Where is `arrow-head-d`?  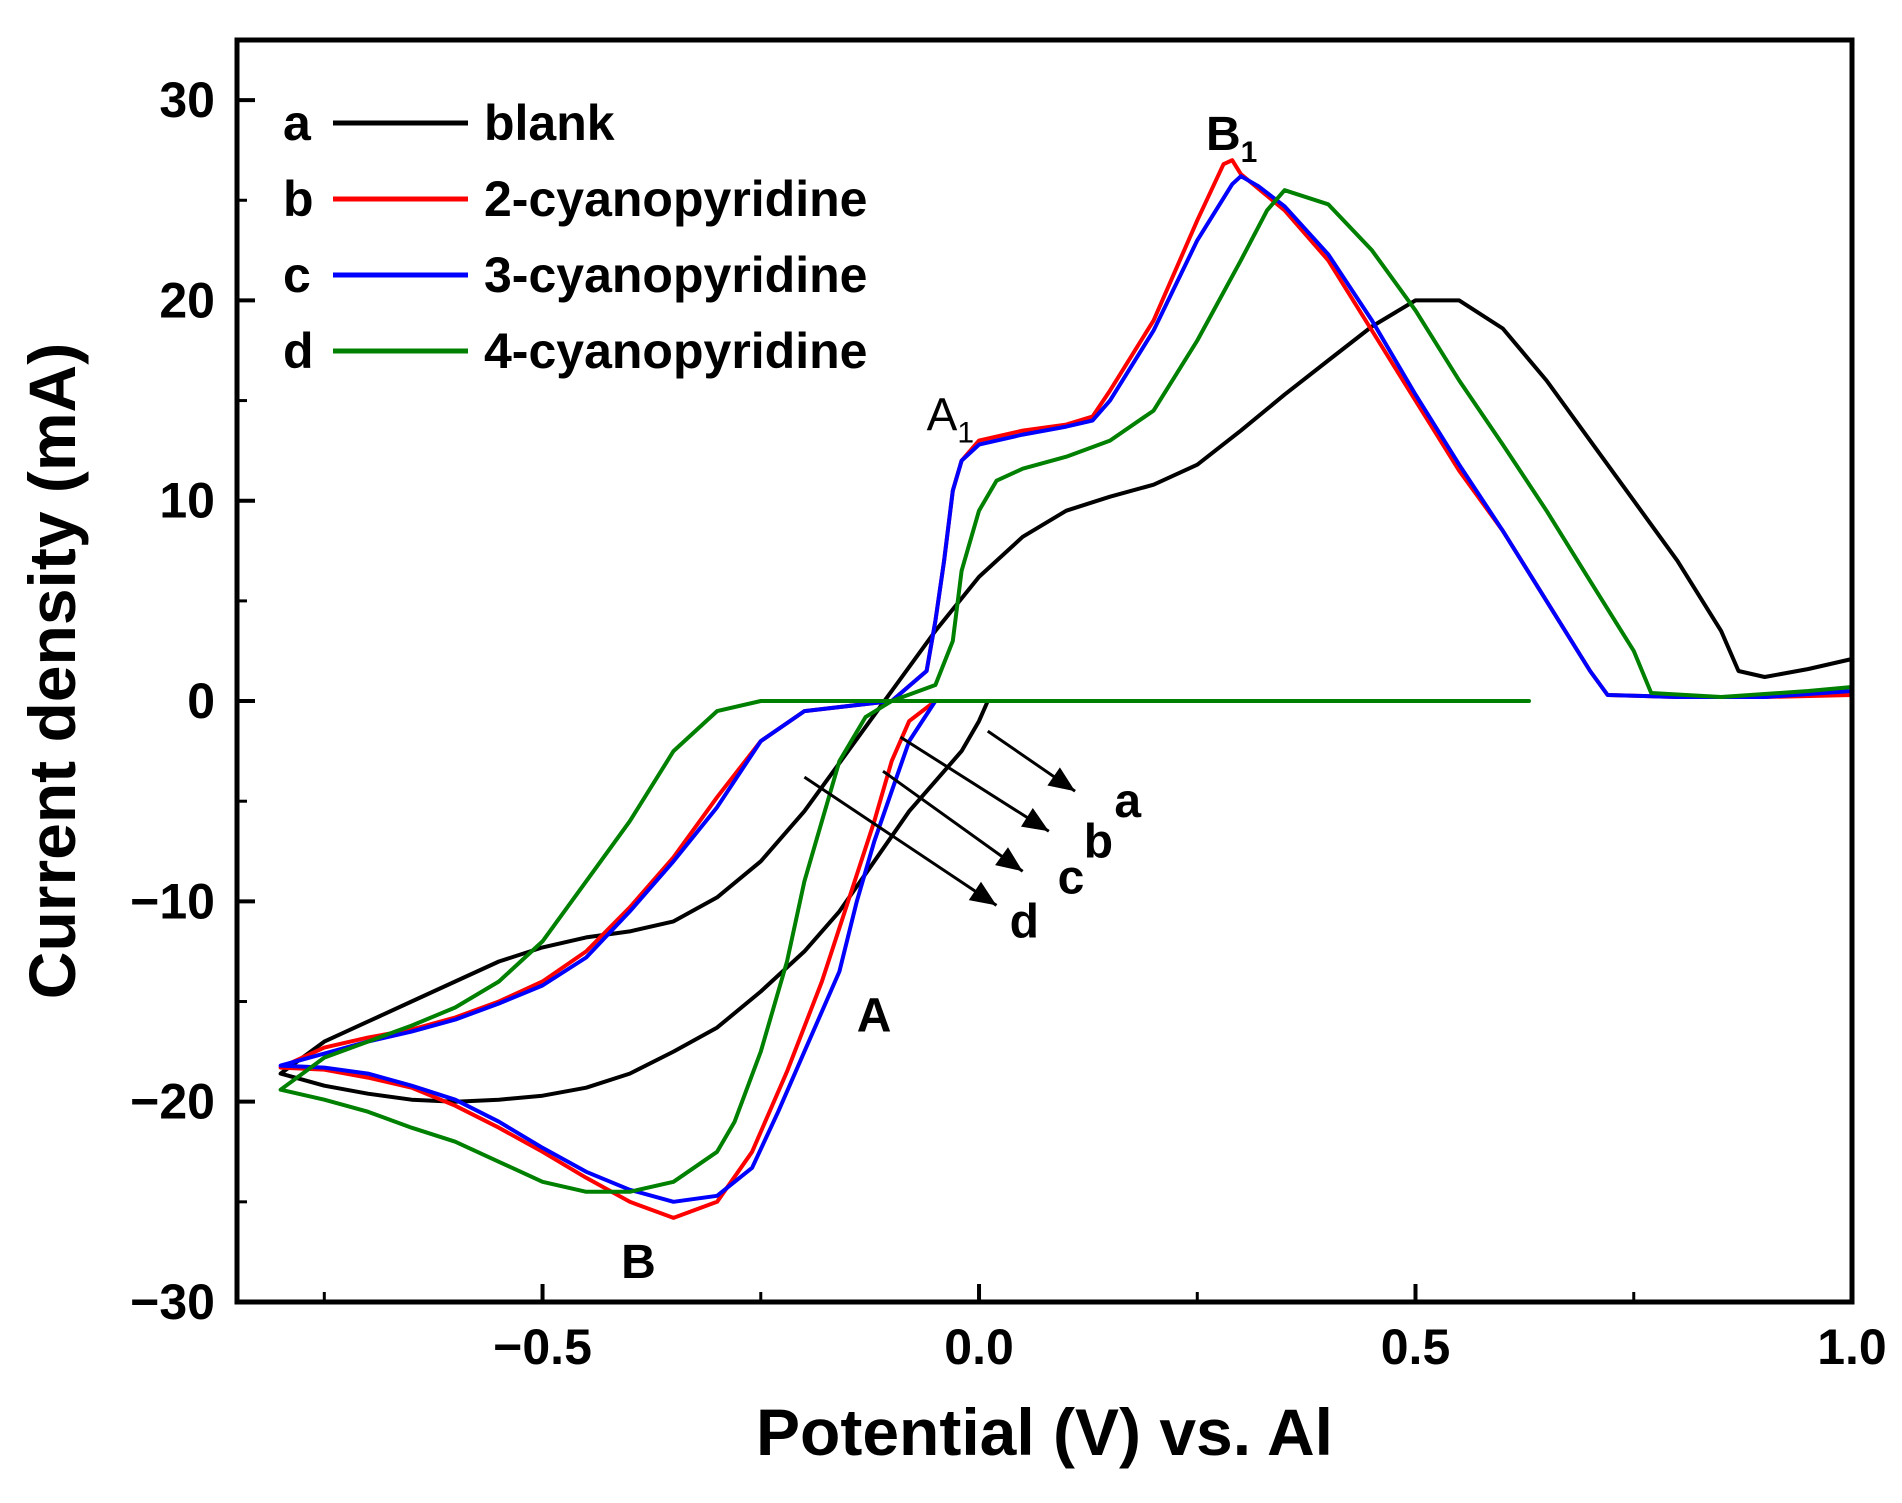
arrow-head-d is located at coordinates (982, 893).